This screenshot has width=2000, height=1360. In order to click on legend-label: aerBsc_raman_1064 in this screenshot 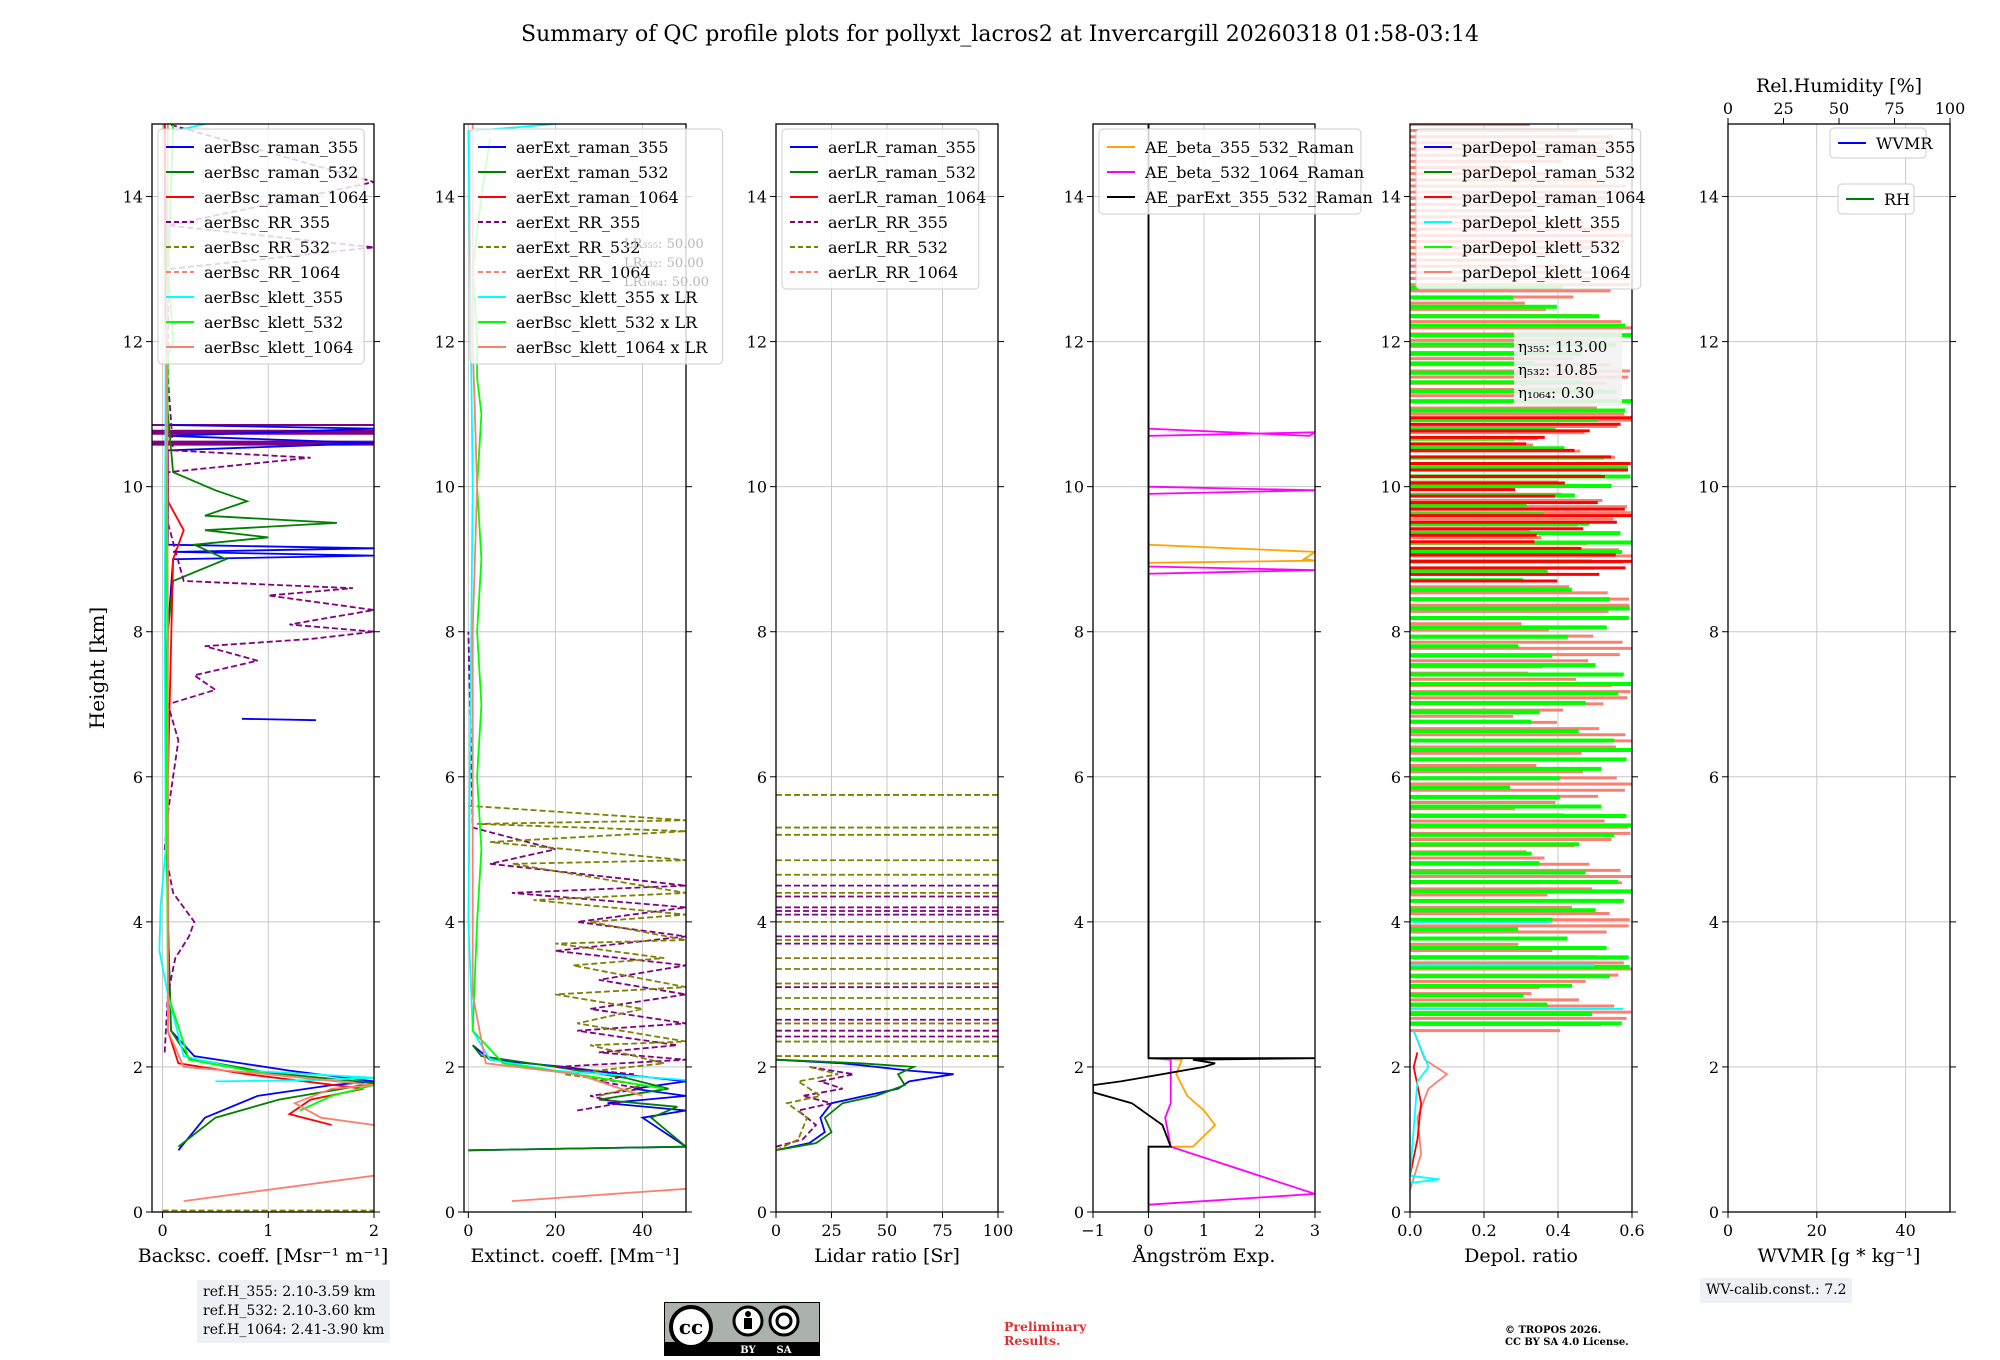, I will do `click(286, 197)`.